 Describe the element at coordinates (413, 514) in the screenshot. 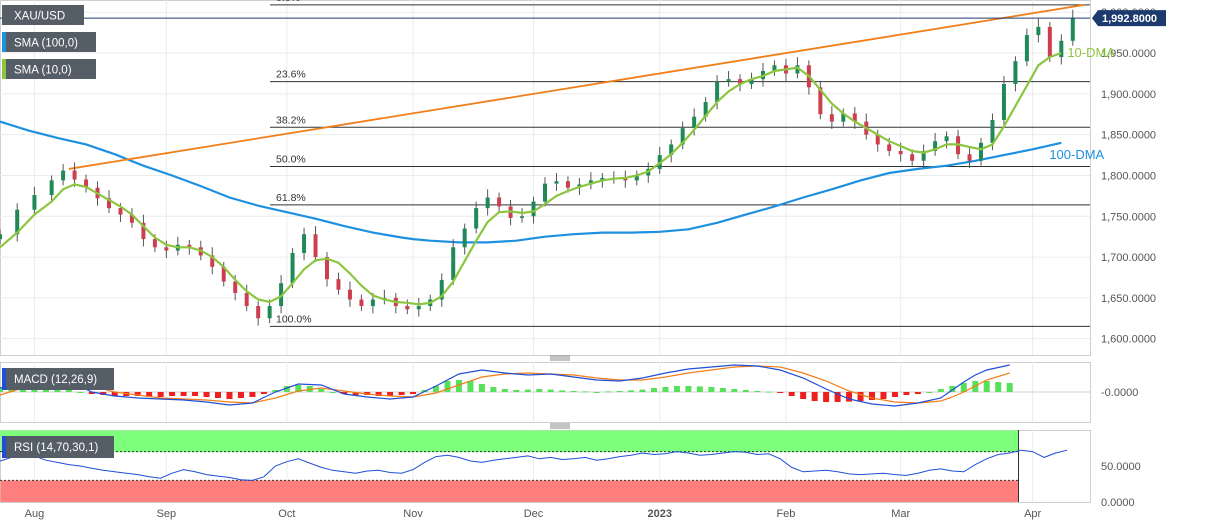

I see `x-tick-label: Nov` at that location.